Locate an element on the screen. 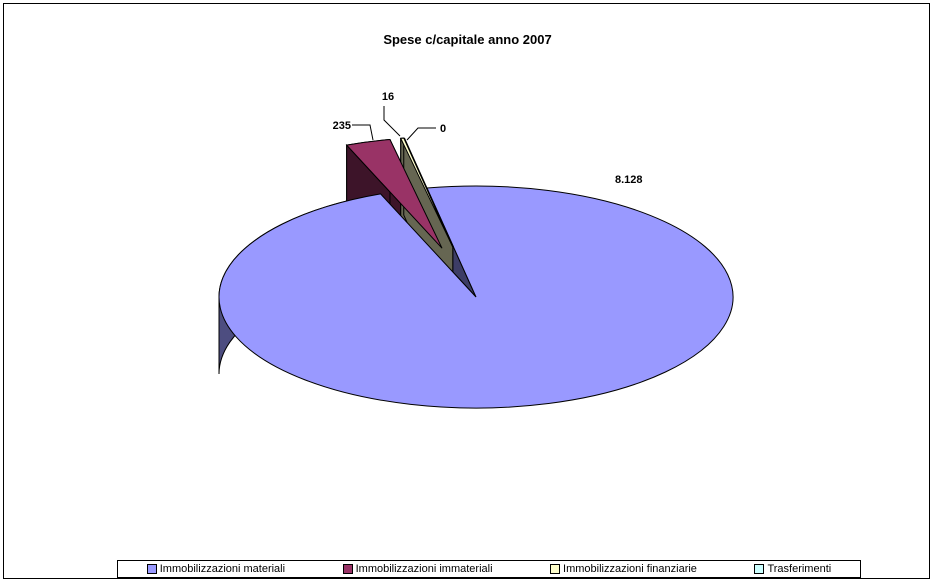 Image resolution: width=935 pixels, height=584 pixels. legend-swatch-finanziarie is located at coordinates (555, 569).